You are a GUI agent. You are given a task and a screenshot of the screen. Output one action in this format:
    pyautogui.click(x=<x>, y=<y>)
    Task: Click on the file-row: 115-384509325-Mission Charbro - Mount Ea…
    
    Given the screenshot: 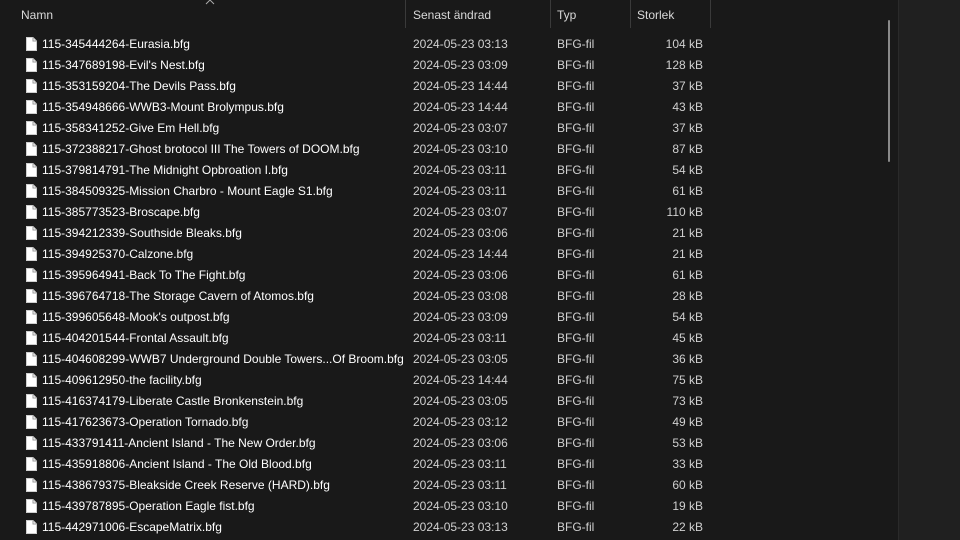 What is the action you would take?
    pyautogui.click(x=440, y=191)
    